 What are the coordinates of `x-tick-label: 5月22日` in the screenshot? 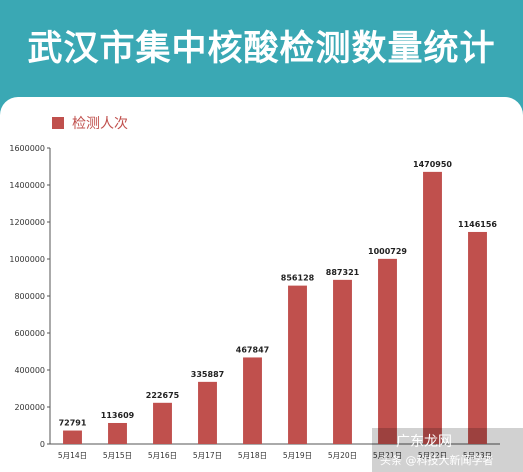 It's located at (432, 455).